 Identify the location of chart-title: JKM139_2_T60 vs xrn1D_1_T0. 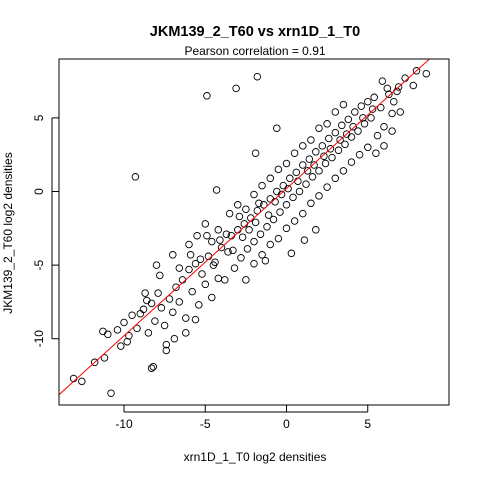
(255, 32).